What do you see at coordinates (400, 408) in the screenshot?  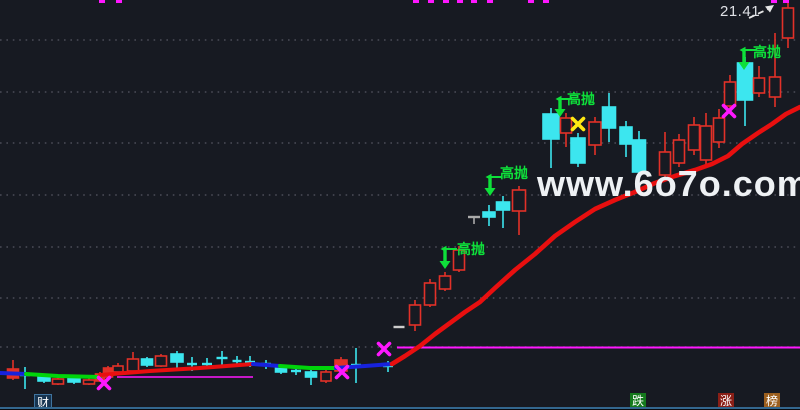 I see `taskbar-top-border` at bounding box center [400, 408].